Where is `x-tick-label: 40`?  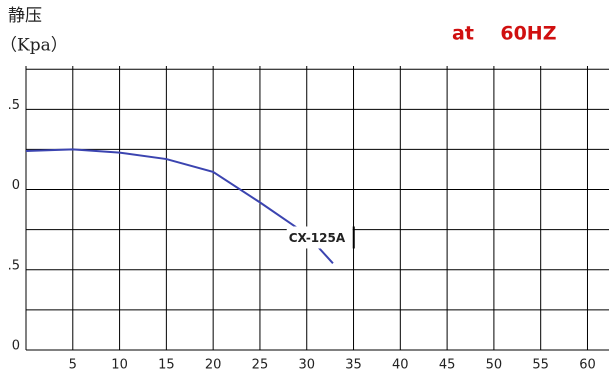 x-tick-label: 40 is located at coordinates (400, 365).